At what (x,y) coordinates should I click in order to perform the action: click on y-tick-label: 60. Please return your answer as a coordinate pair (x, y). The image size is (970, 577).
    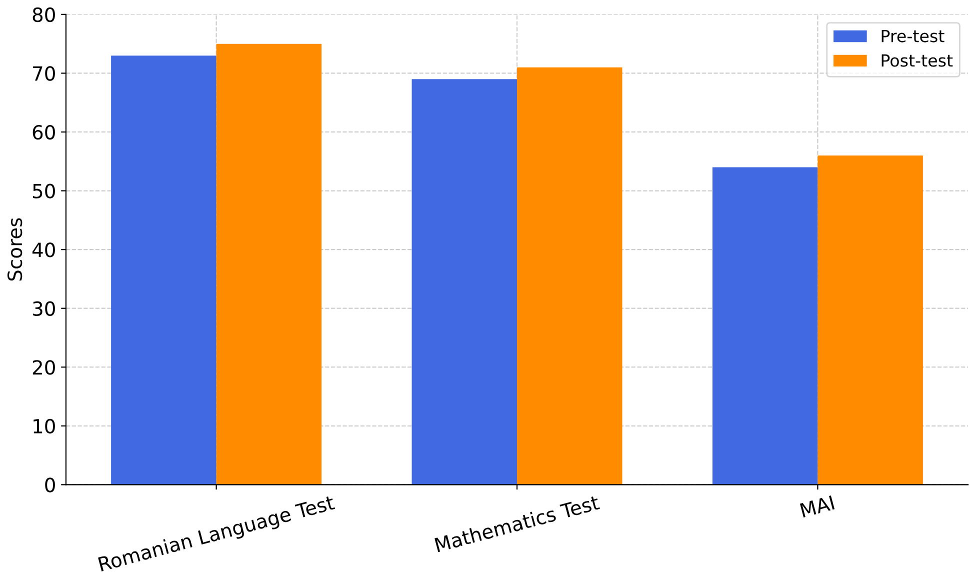
    Looking at the image, I should click on (43, 132).